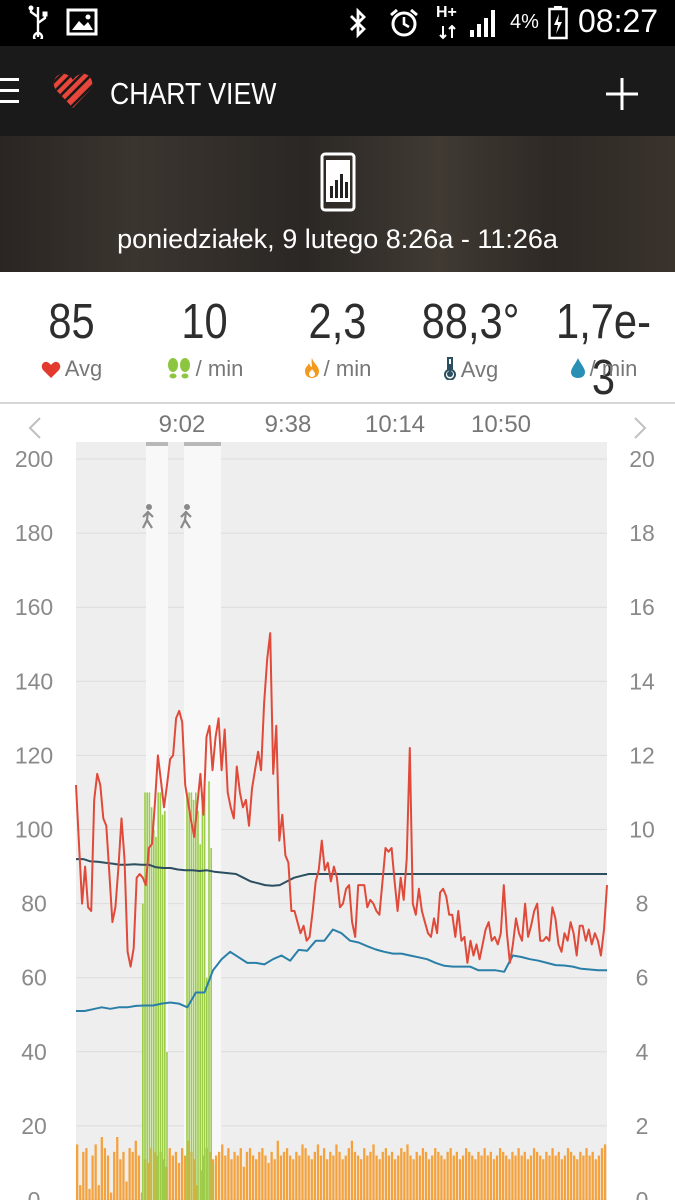  I want to click on signal-icon, so click(482, 23).